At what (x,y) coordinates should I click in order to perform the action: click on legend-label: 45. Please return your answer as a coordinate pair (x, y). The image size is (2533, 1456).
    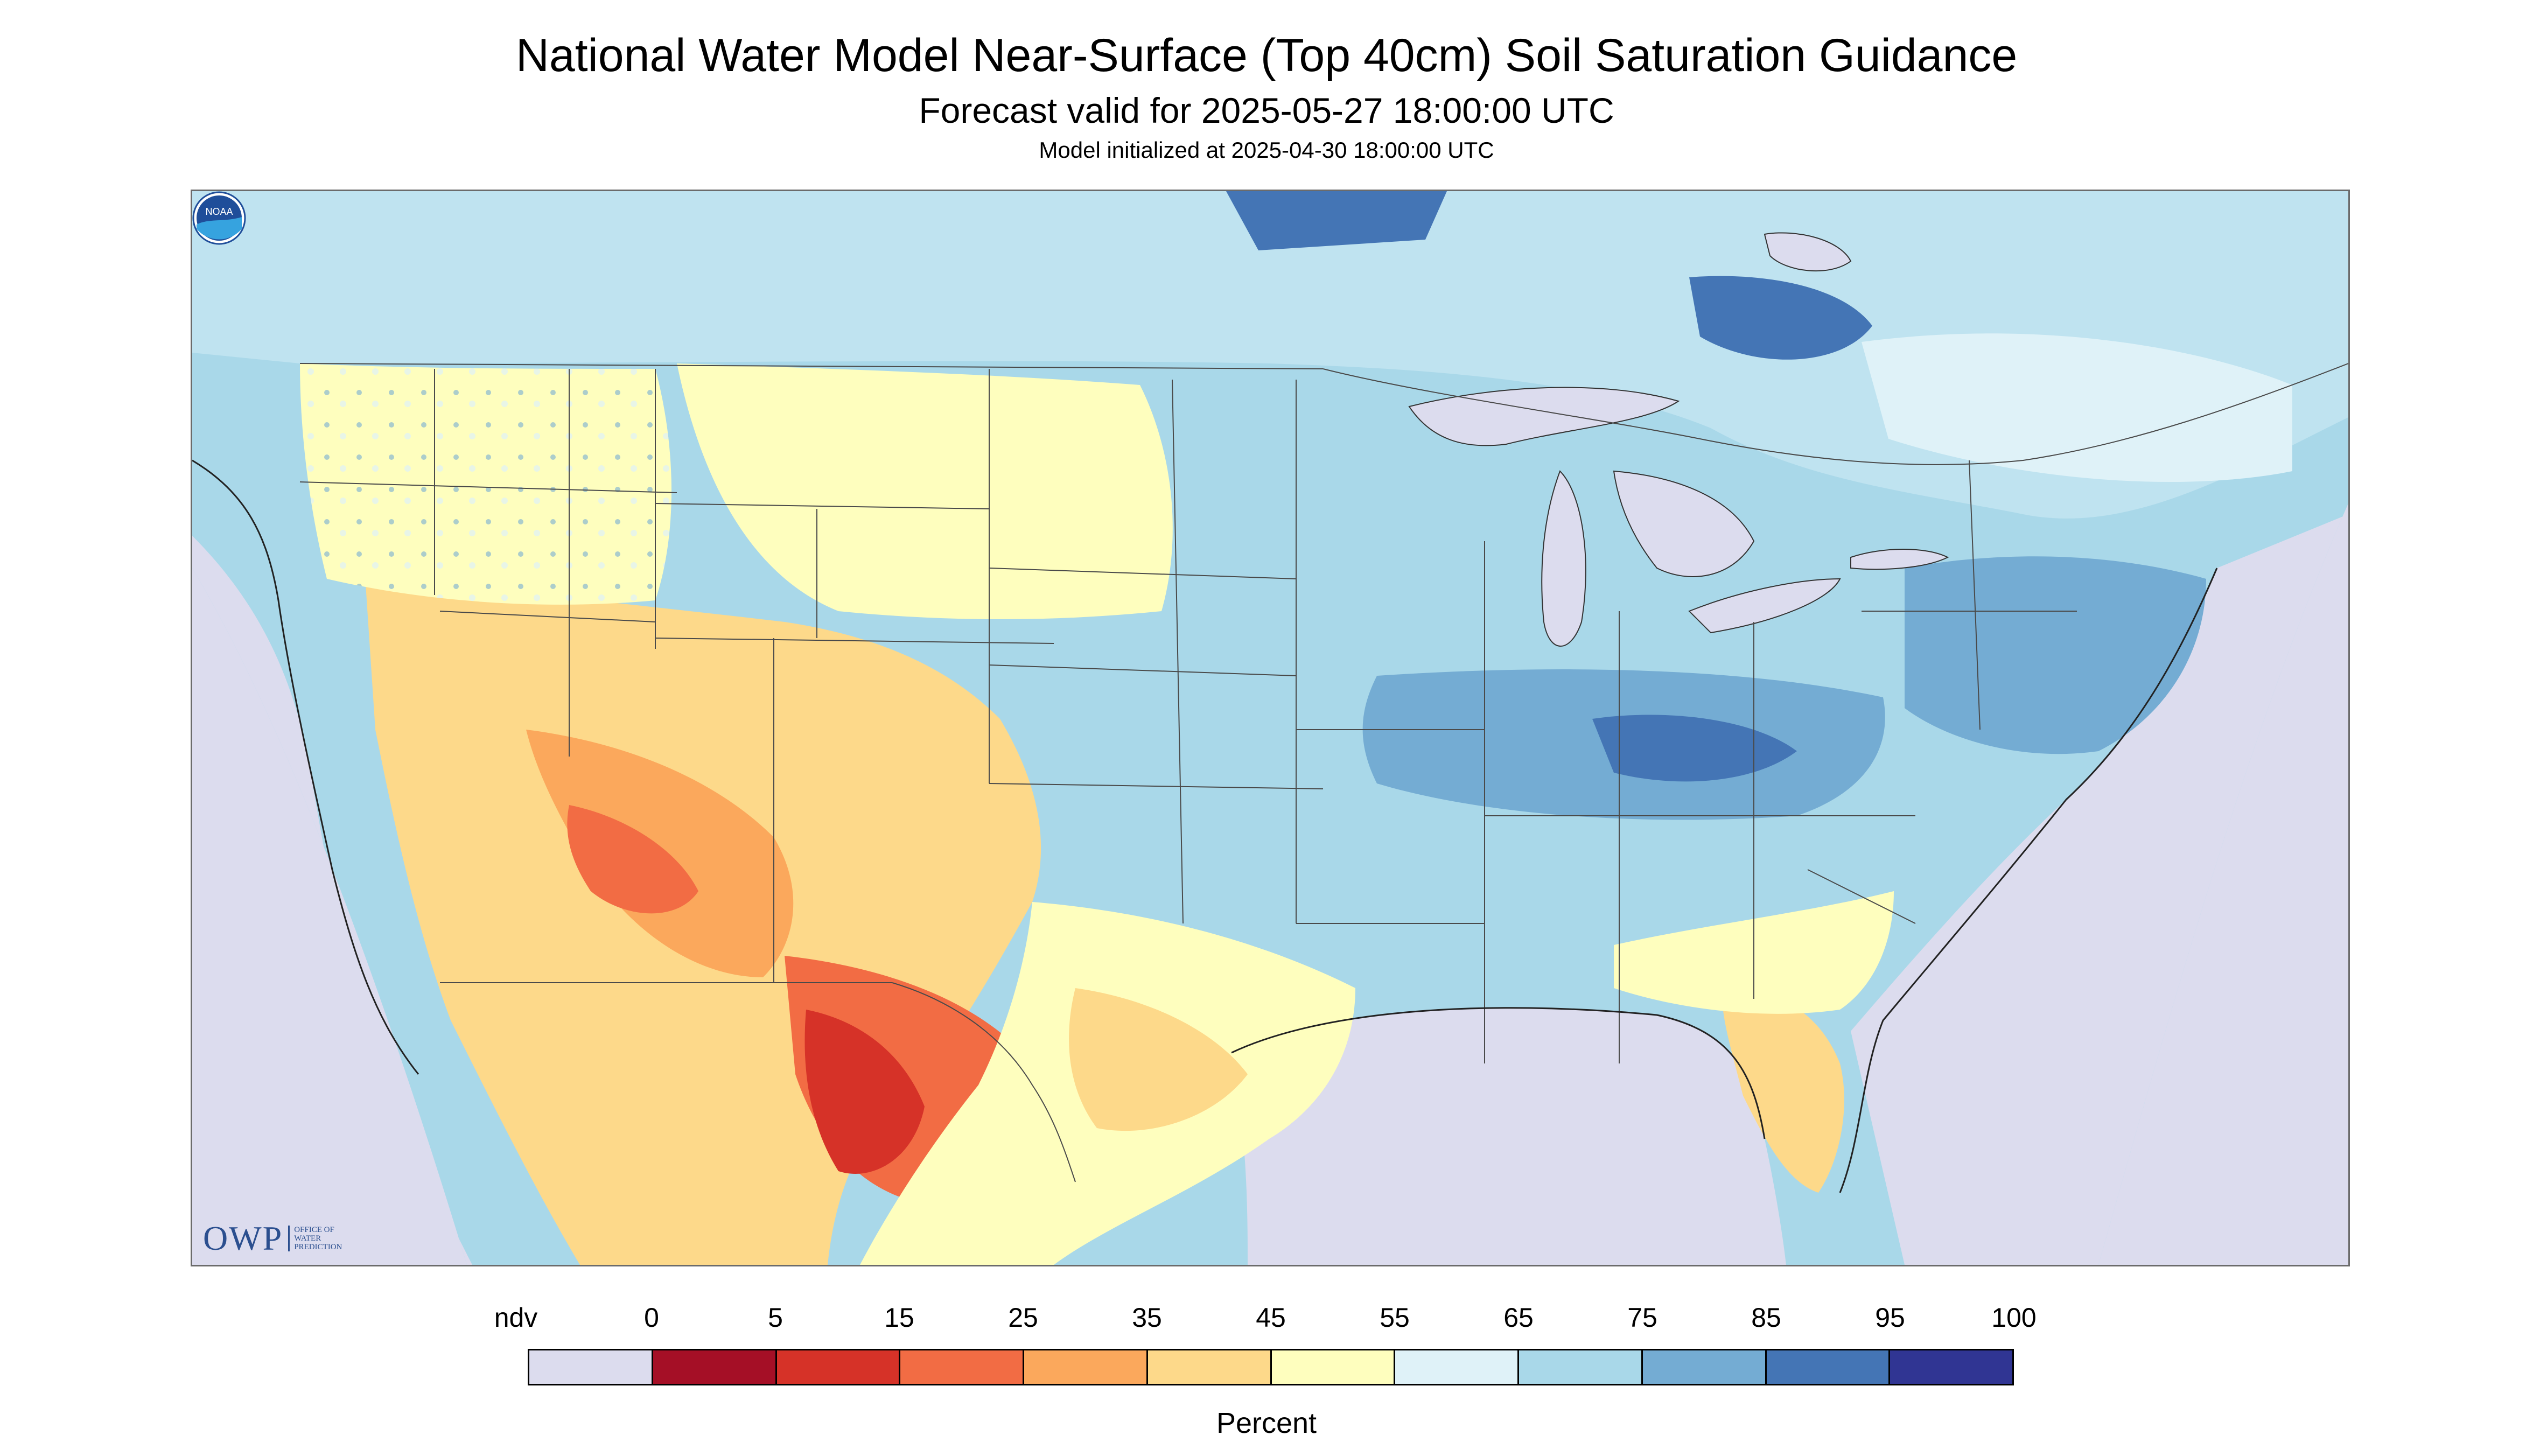
    Looking at the image, I should click on (1271, 1318).